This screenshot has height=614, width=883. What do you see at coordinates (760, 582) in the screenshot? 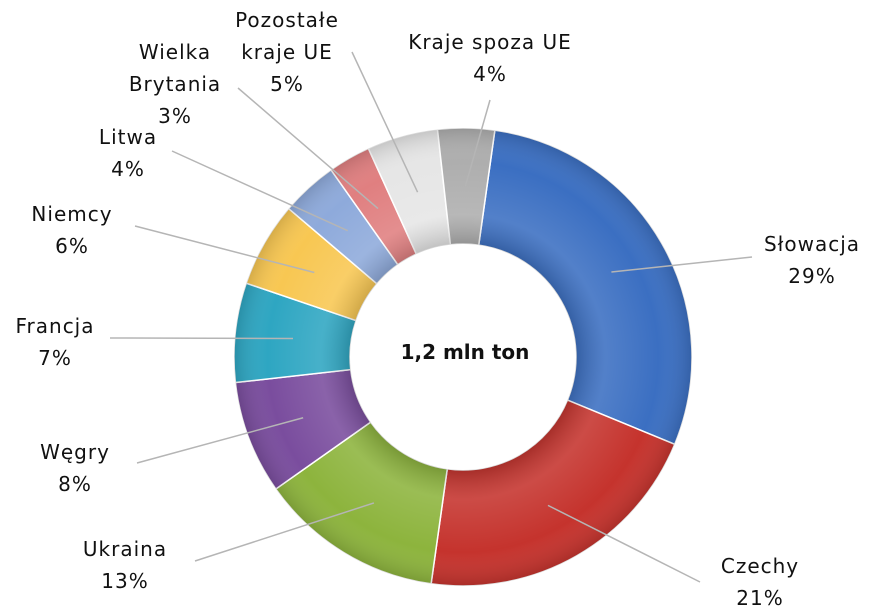
I see `slice-label: Czechy 21%` at bounding box center [760, 582].